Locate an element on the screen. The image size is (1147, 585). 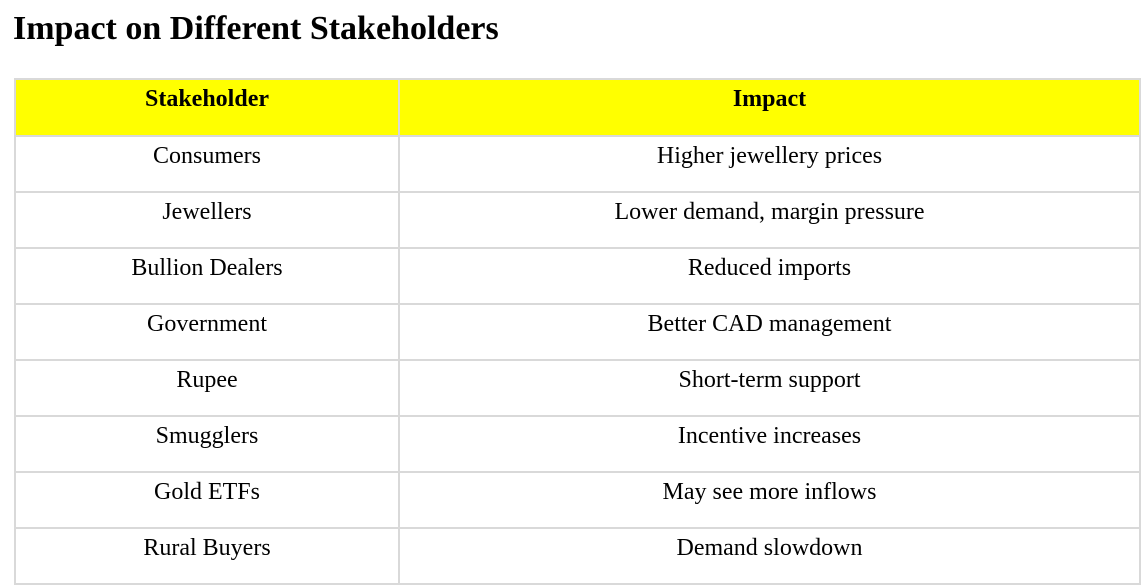
stakeholder-cell: Bullion Dealers is located at coordinates (207, 276).